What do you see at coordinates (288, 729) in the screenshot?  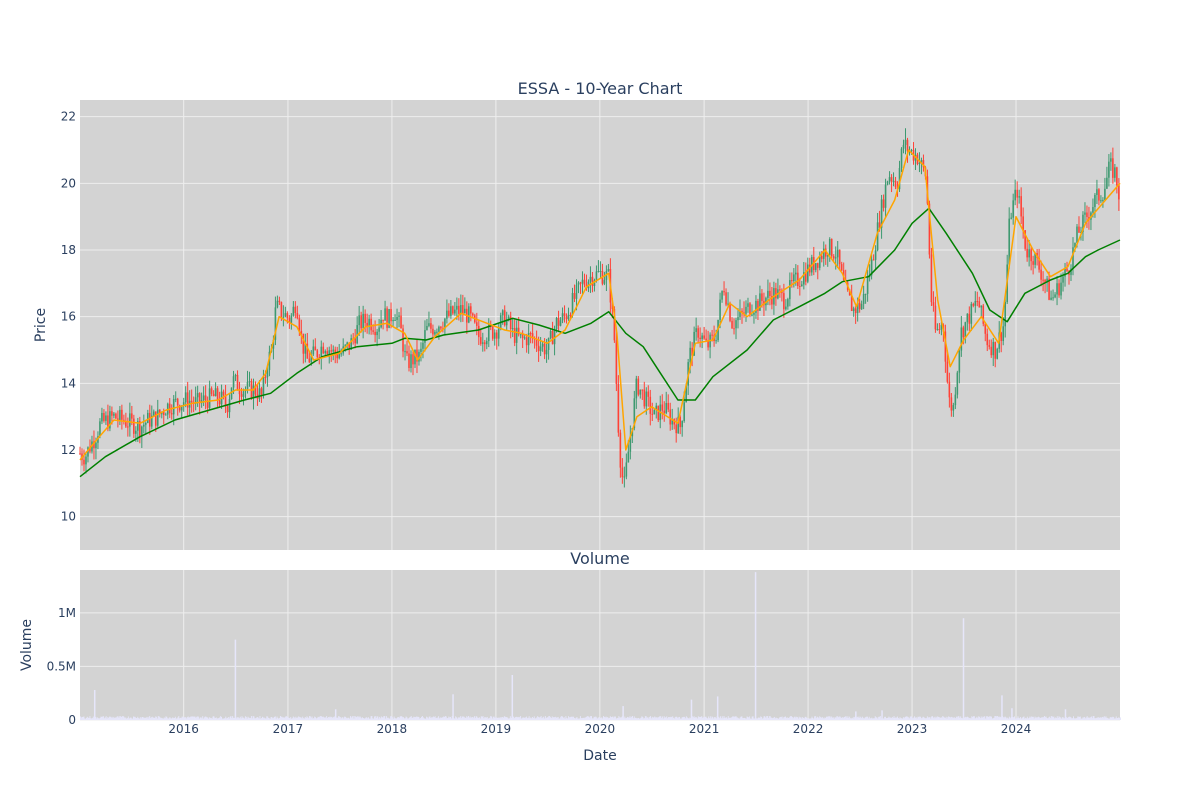 I see `x-tick-label: 2017` at bounding box center [288, 729].